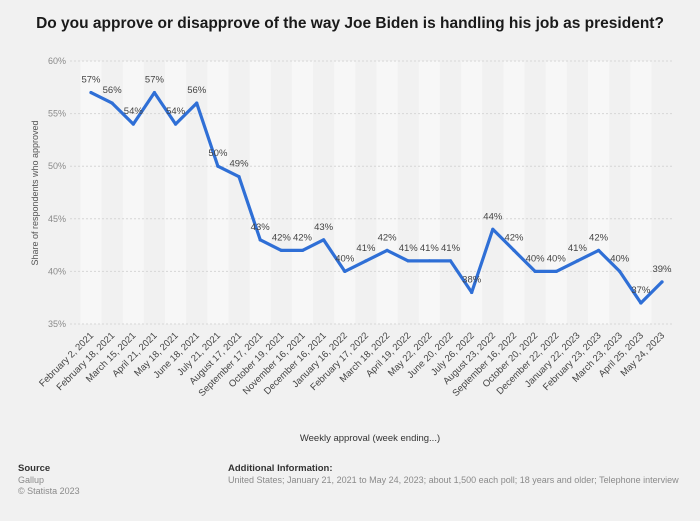 Image resolution: width=700 pixels, height=521 pixels. What do you see at coordinates (662, 269) in the screenshot?
I see `data-label: 39%` at bounding box center [662, 269].